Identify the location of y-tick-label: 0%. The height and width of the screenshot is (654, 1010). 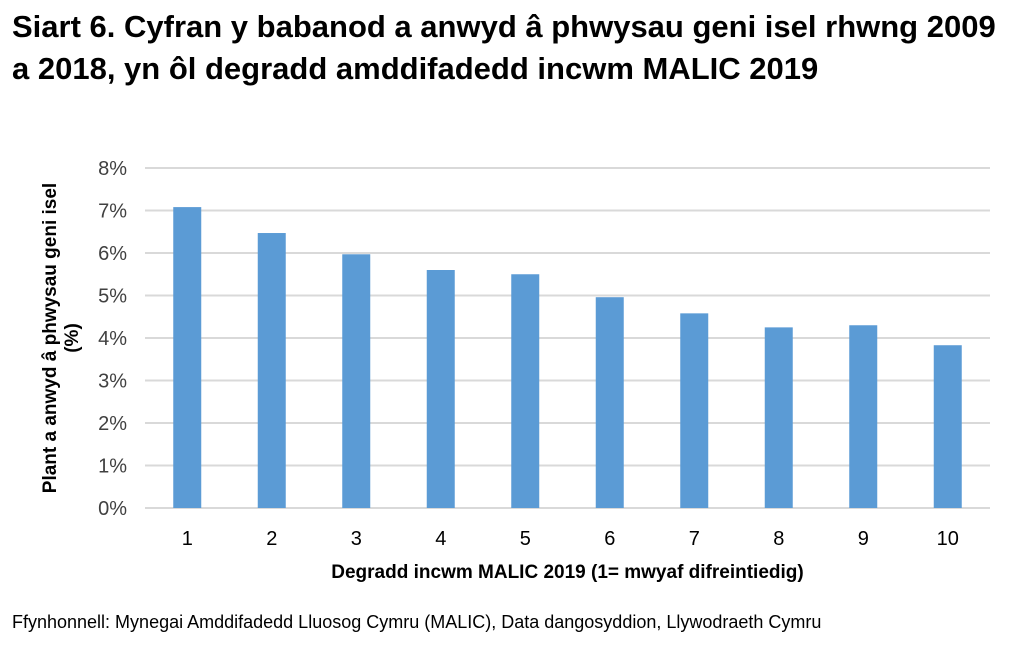
(112, 509).